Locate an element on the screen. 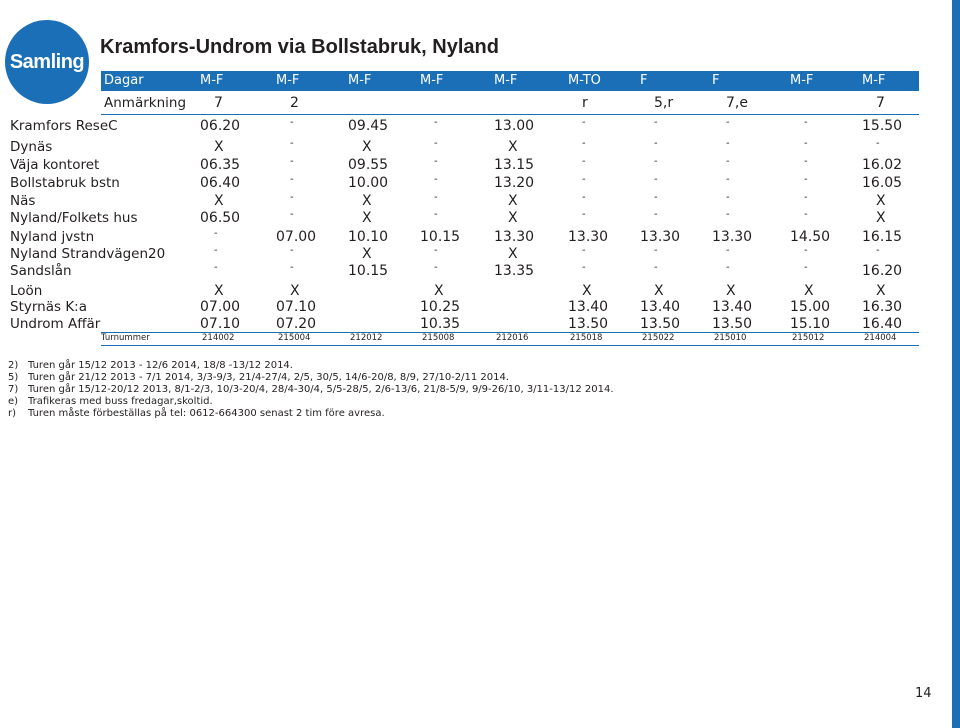  time-cell: 15.10 is located at coordinates (810, 324).